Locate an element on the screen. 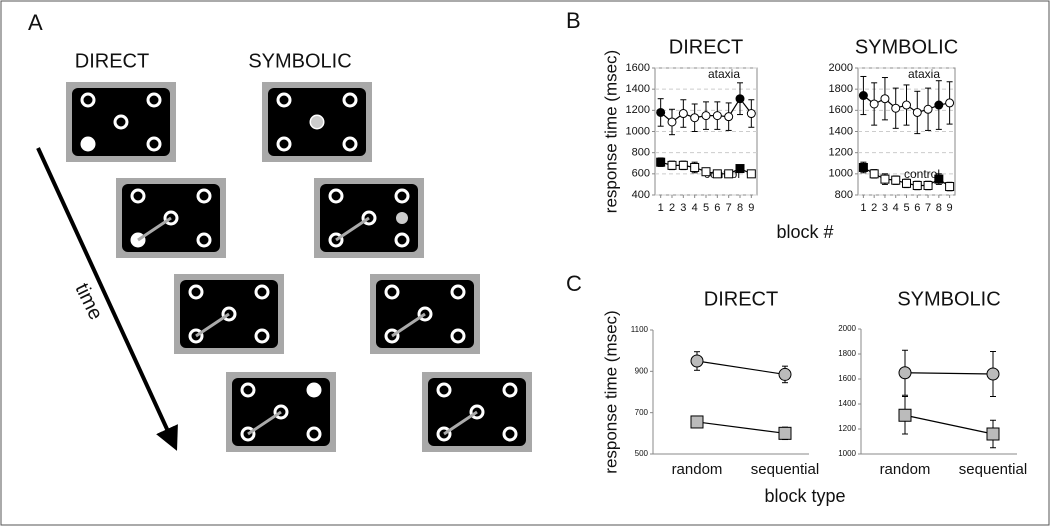  y-tick-label: 1600 is located at coordinates (841, 110).